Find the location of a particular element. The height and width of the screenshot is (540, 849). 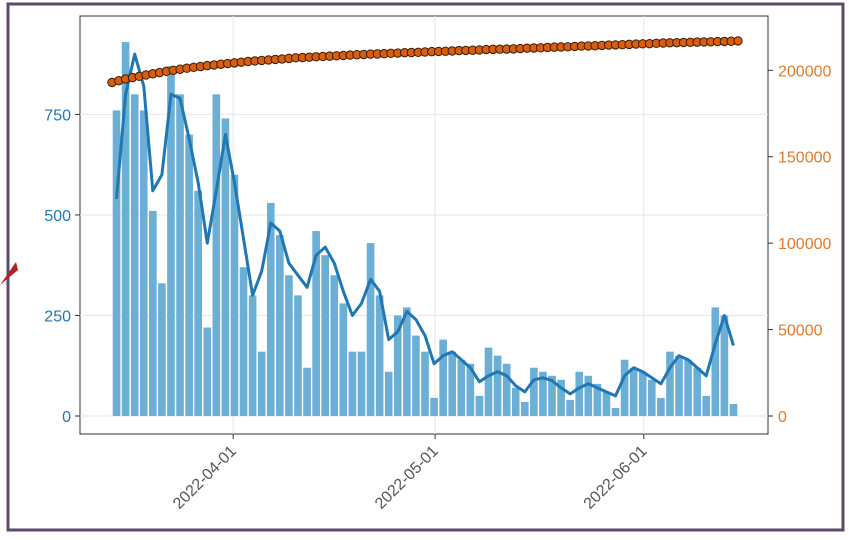

tick-label-left: 250 is located at coordinates (57, 316).